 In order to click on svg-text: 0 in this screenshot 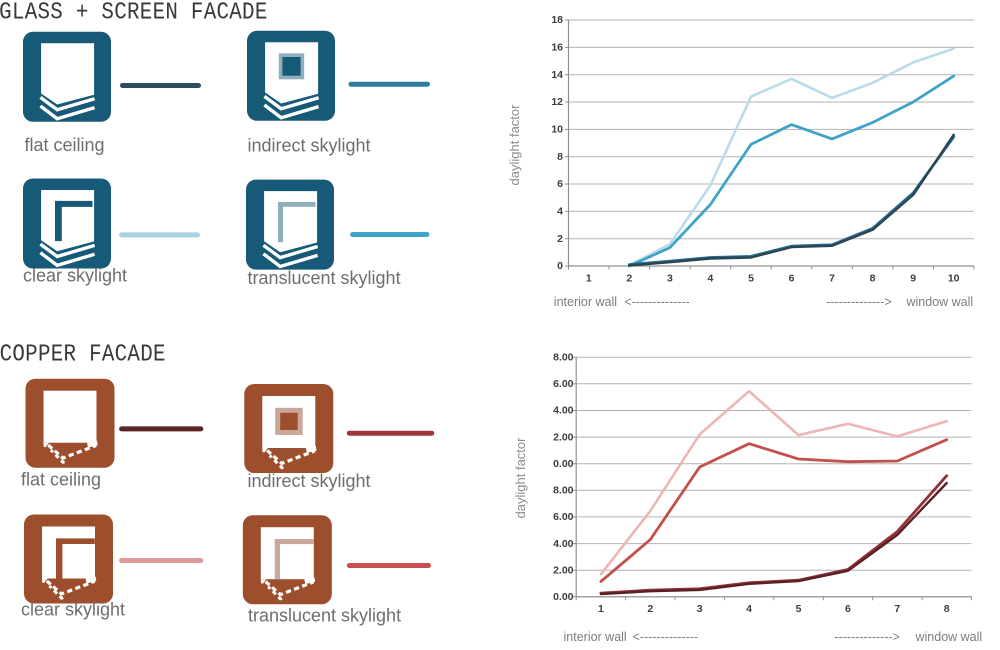, I will do `click(560, 266)`.